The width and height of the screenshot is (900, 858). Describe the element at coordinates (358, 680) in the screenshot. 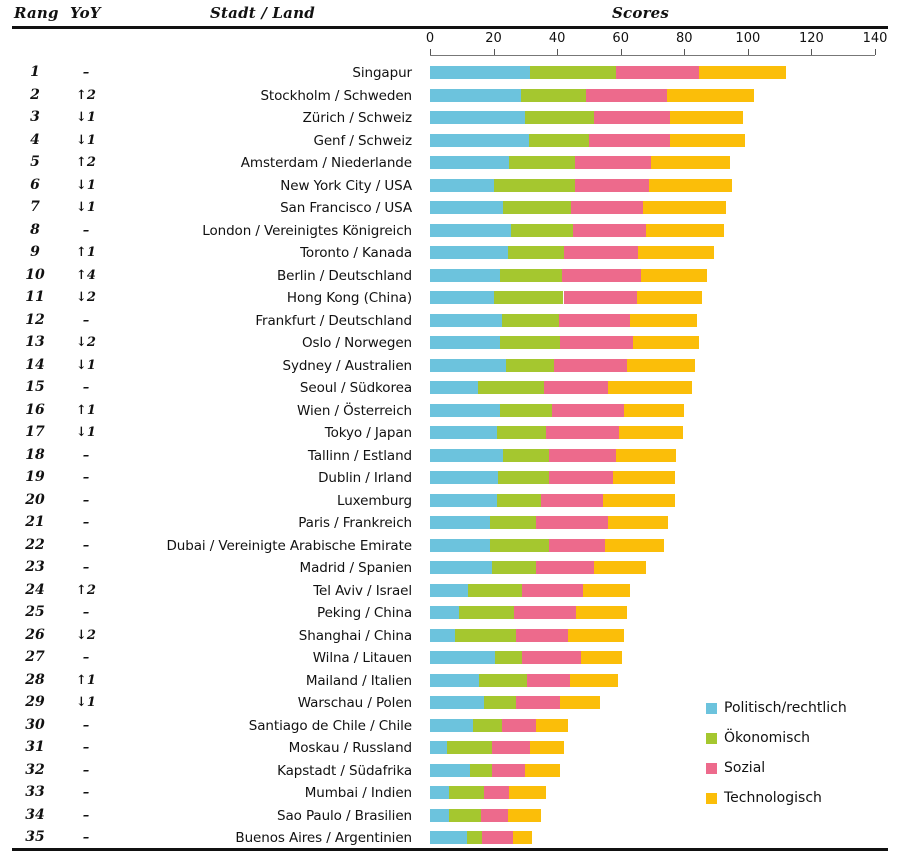

I see `city-label: Mailand / Italien` at that location.